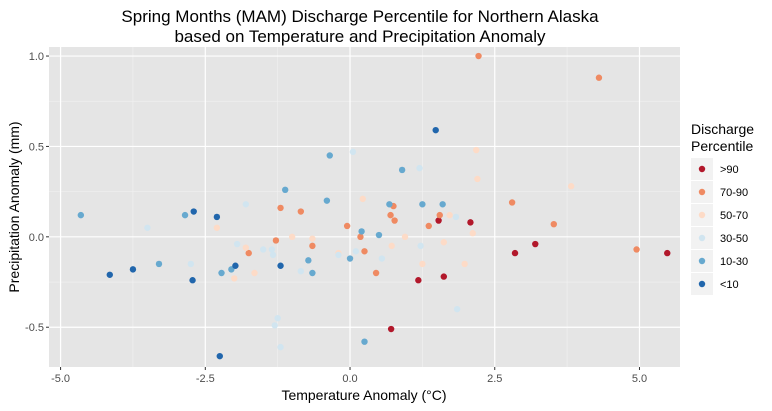 The width and height of the screenshot is (772, 411). I want to click on legend-label: 50-70, so click(734, 216).